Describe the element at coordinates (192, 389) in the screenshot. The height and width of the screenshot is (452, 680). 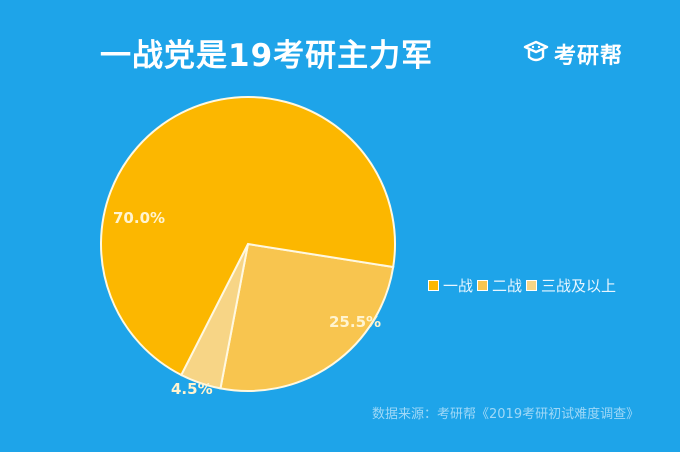
I see `slice-label-third-plus: 4.5%` at that location.